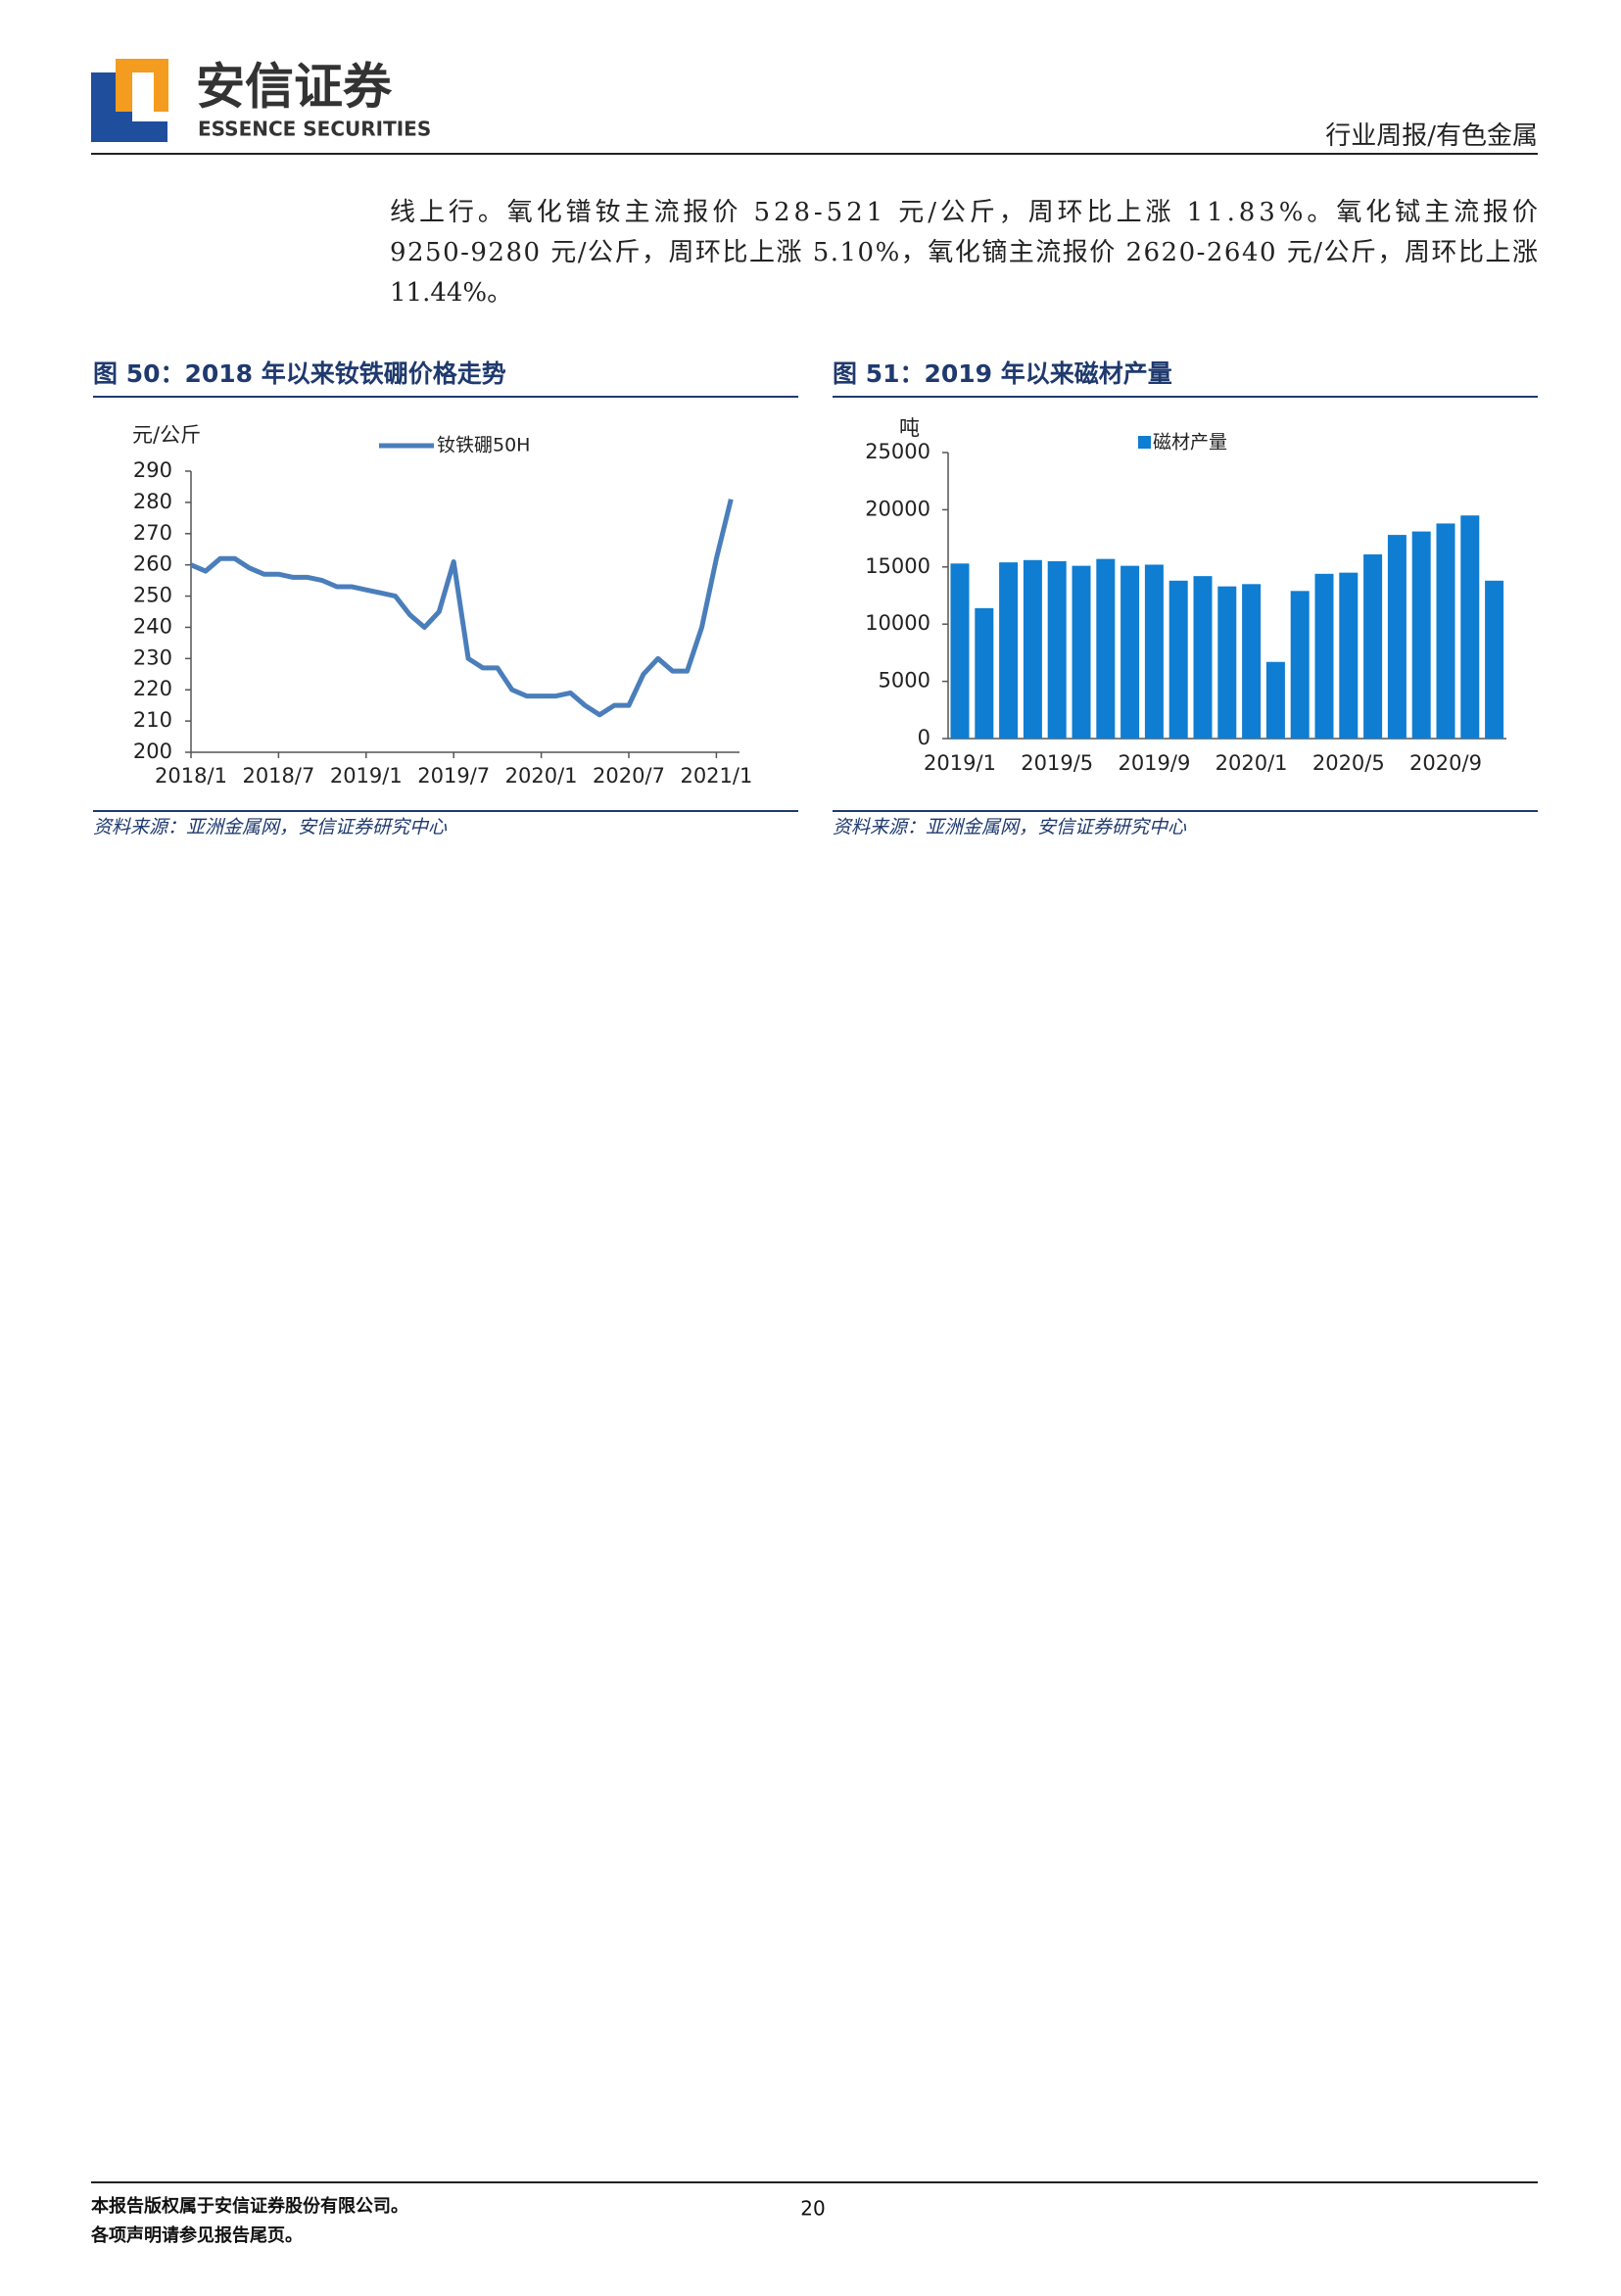 This screenshot has width=1621, height=2296. Describe the element at coordinates (314, 129) in the screenshot. I see `logo-en: ESSENCE SECURITIES` at that location.